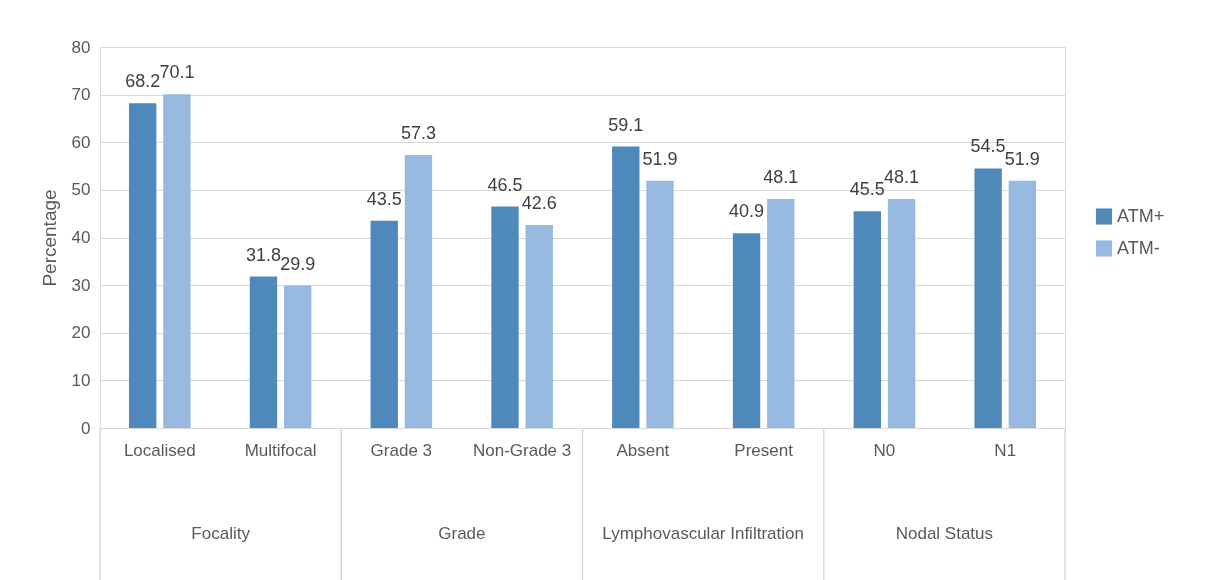  What do you see at coordinates (280, 450) in the screenshot?
I see `x-tick-label: Multifocal` at bounding box center [280, 450].